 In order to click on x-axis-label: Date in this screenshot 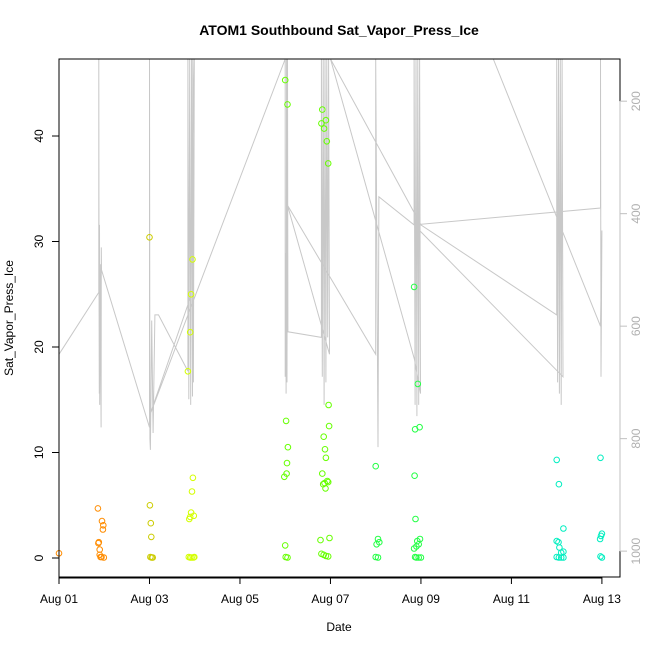, I will do `click(339, 627)`.